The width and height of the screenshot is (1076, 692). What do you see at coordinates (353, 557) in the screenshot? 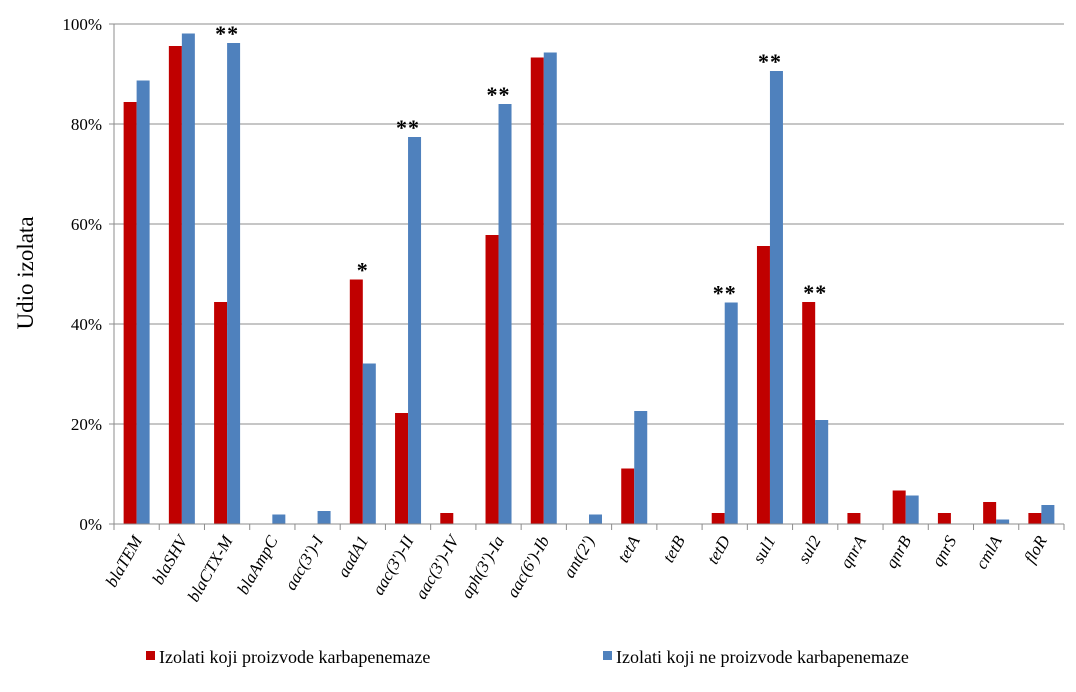
I see `x-tick-label: aadA1` at bounding box center [353, 557].